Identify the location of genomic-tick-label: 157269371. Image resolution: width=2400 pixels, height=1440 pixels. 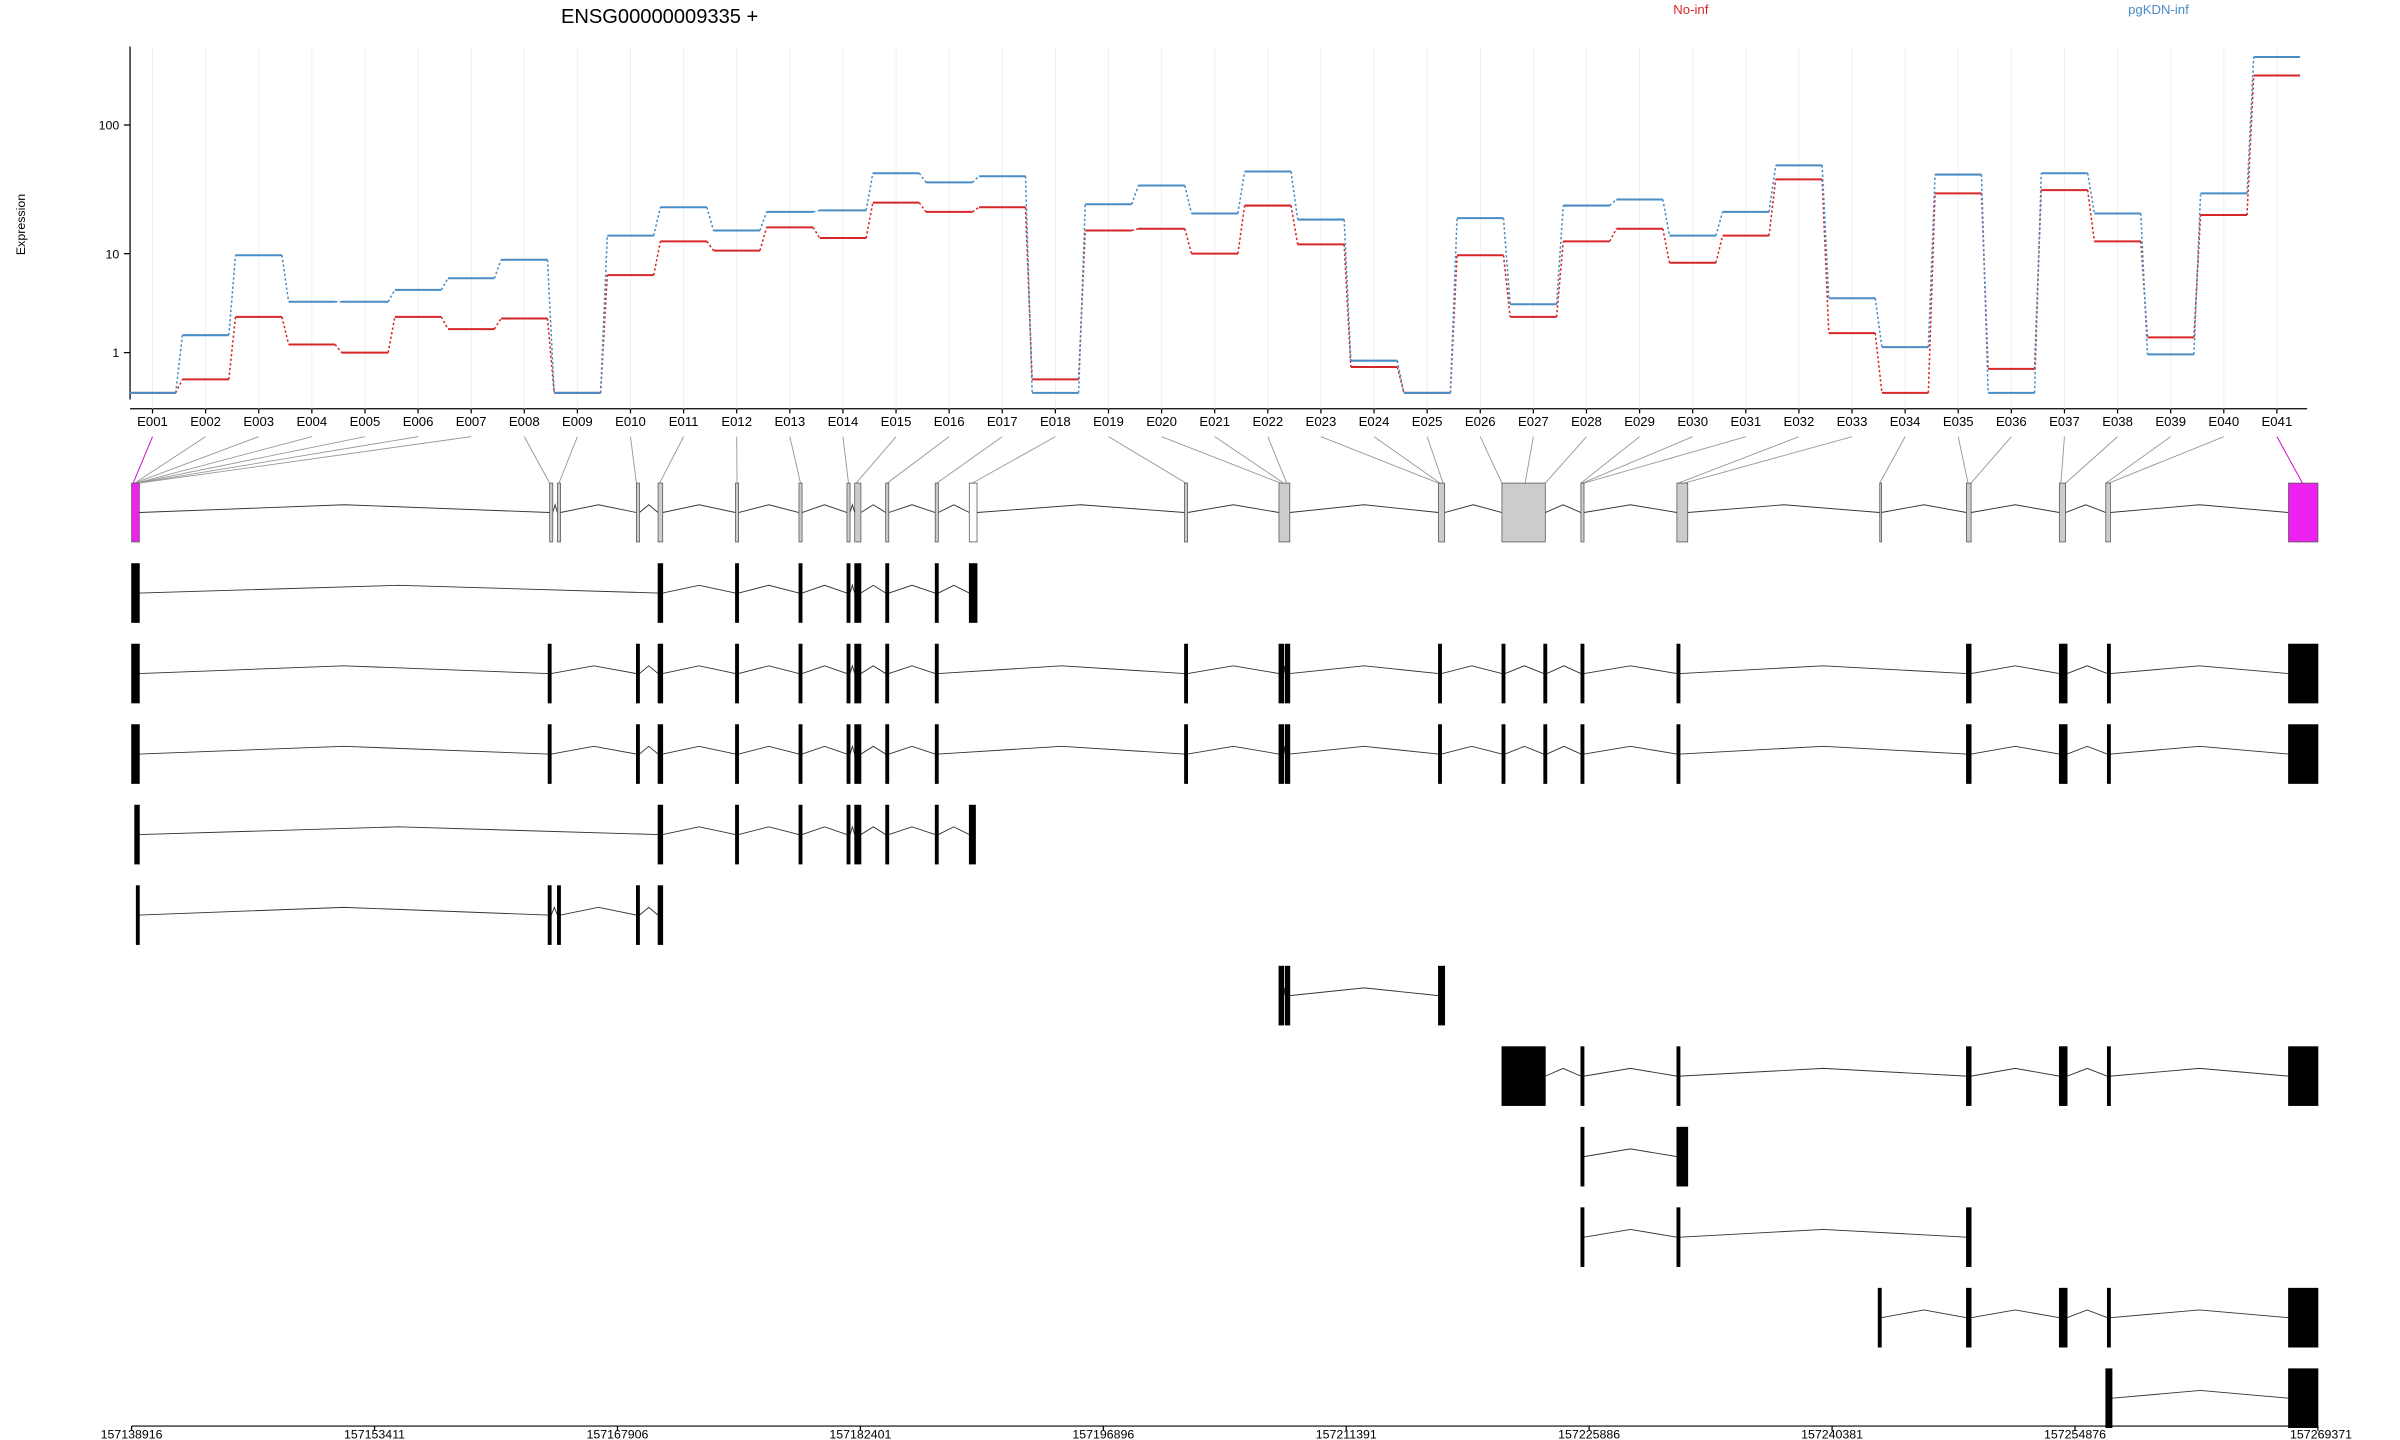
(2321, 1433).